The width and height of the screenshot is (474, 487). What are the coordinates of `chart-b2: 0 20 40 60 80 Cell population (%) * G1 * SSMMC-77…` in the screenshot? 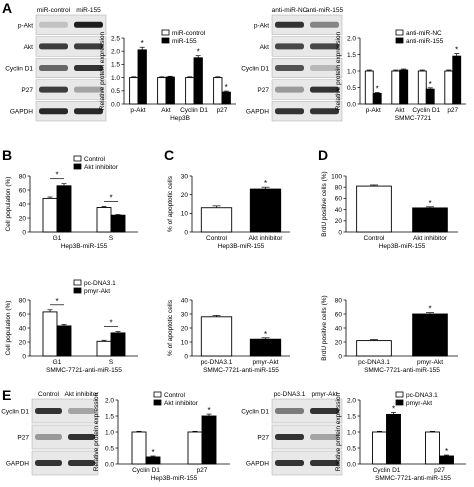 It's located at (71, 326).